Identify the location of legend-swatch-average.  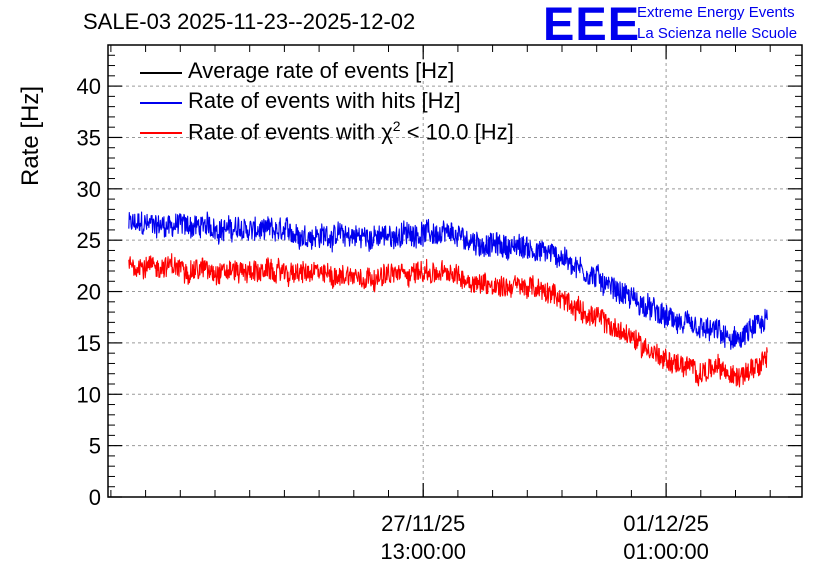
(161, 73).